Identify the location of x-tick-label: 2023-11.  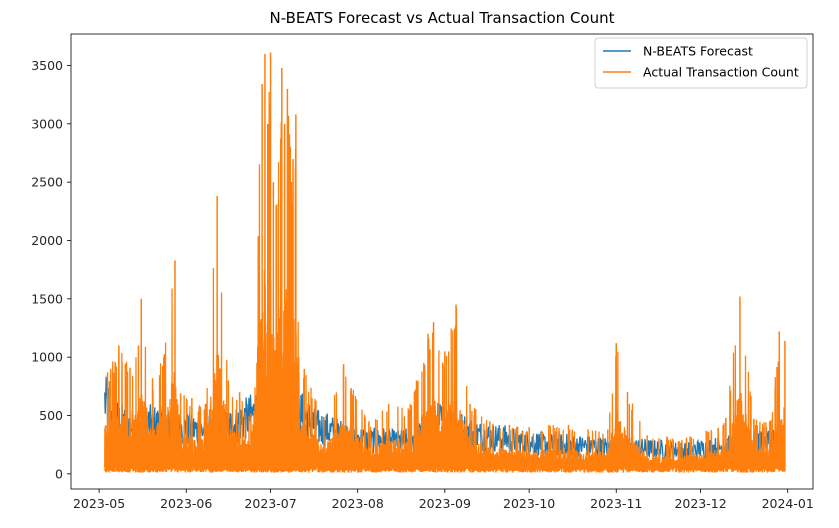
(616, 503).